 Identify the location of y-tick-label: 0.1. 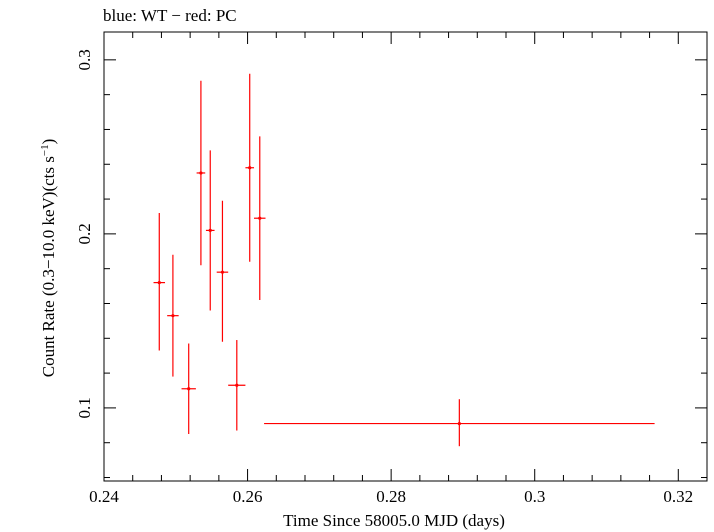
(84, 407).